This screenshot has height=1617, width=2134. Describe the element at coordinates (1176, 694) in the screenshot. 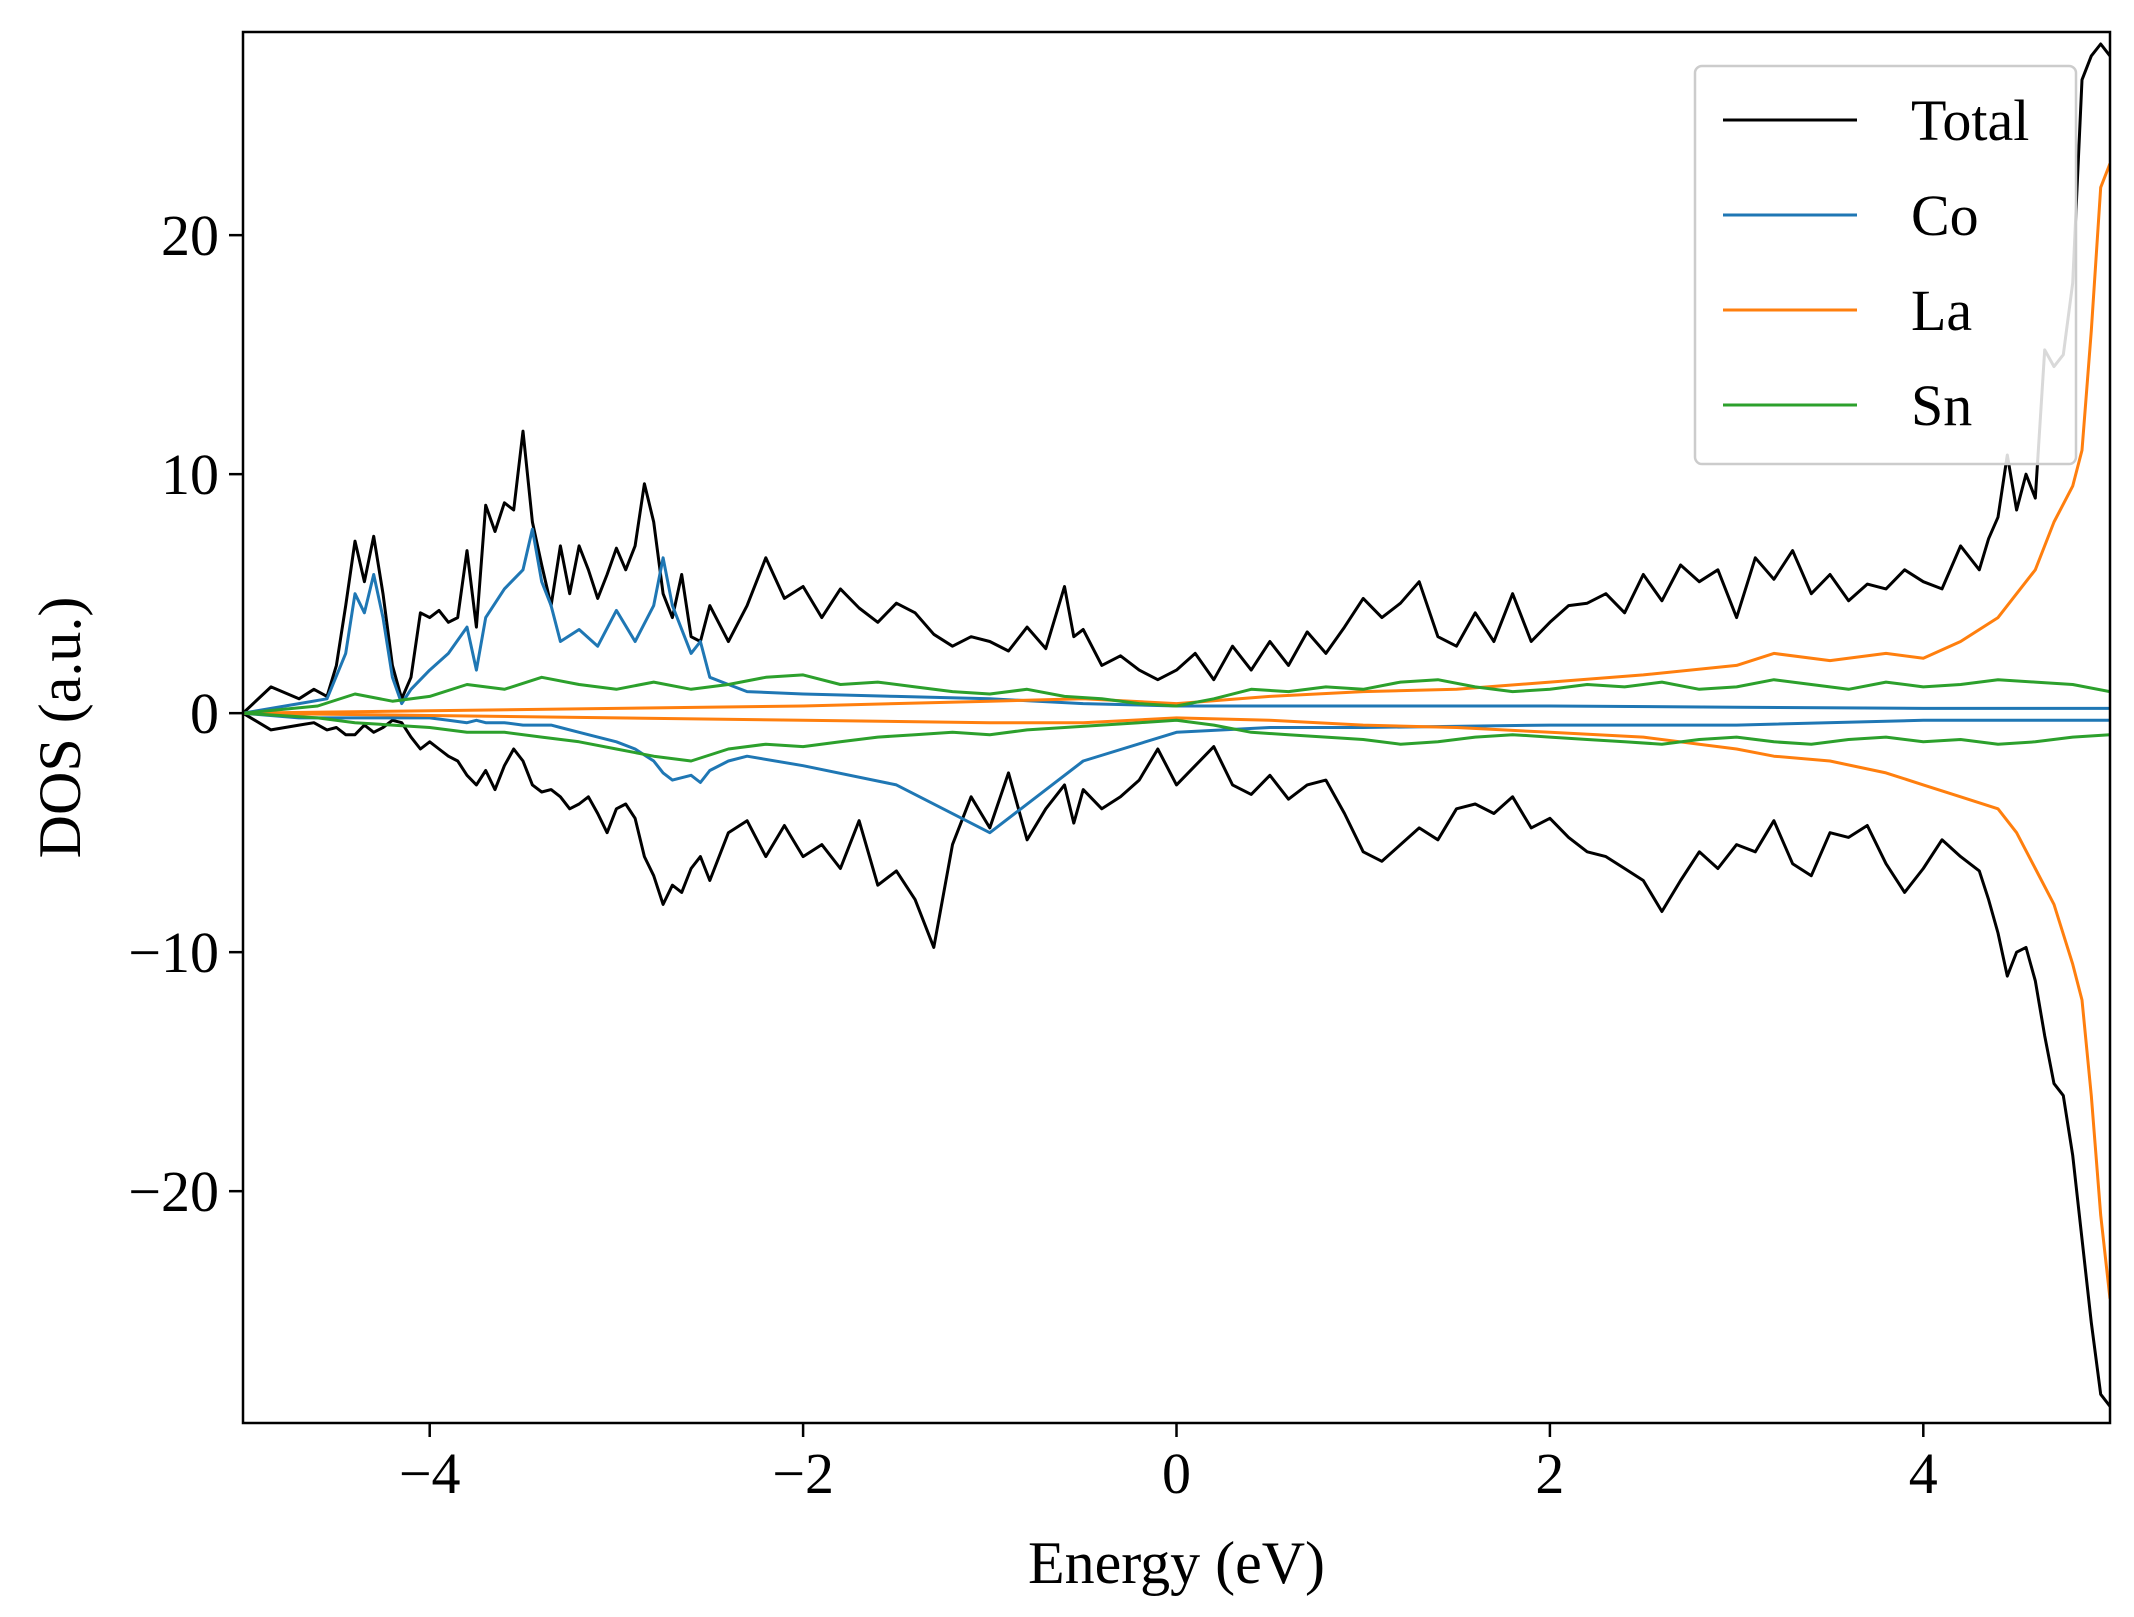

I see `series-line-sn-spin-up` at that location.